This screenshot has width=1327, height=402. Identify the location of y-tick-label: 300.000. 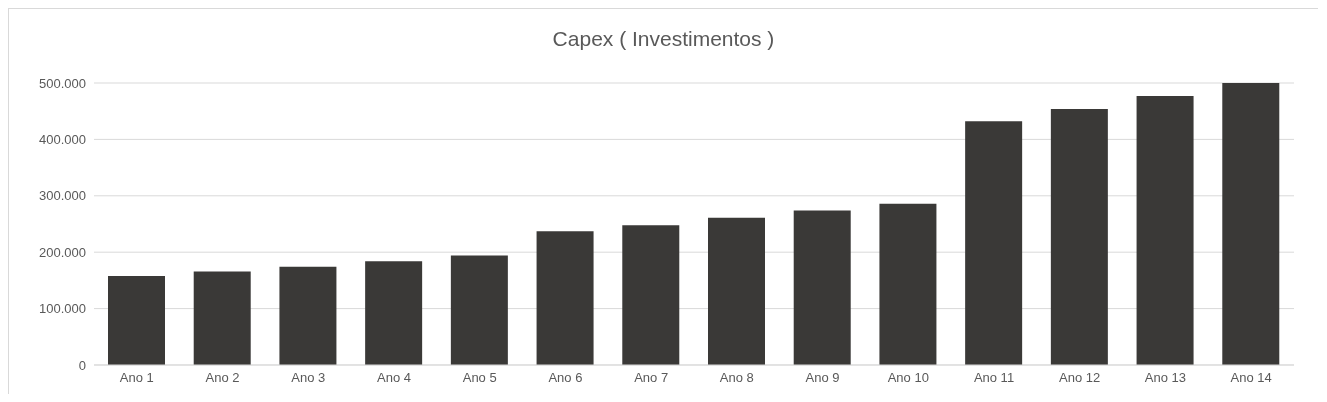
(62, 196).